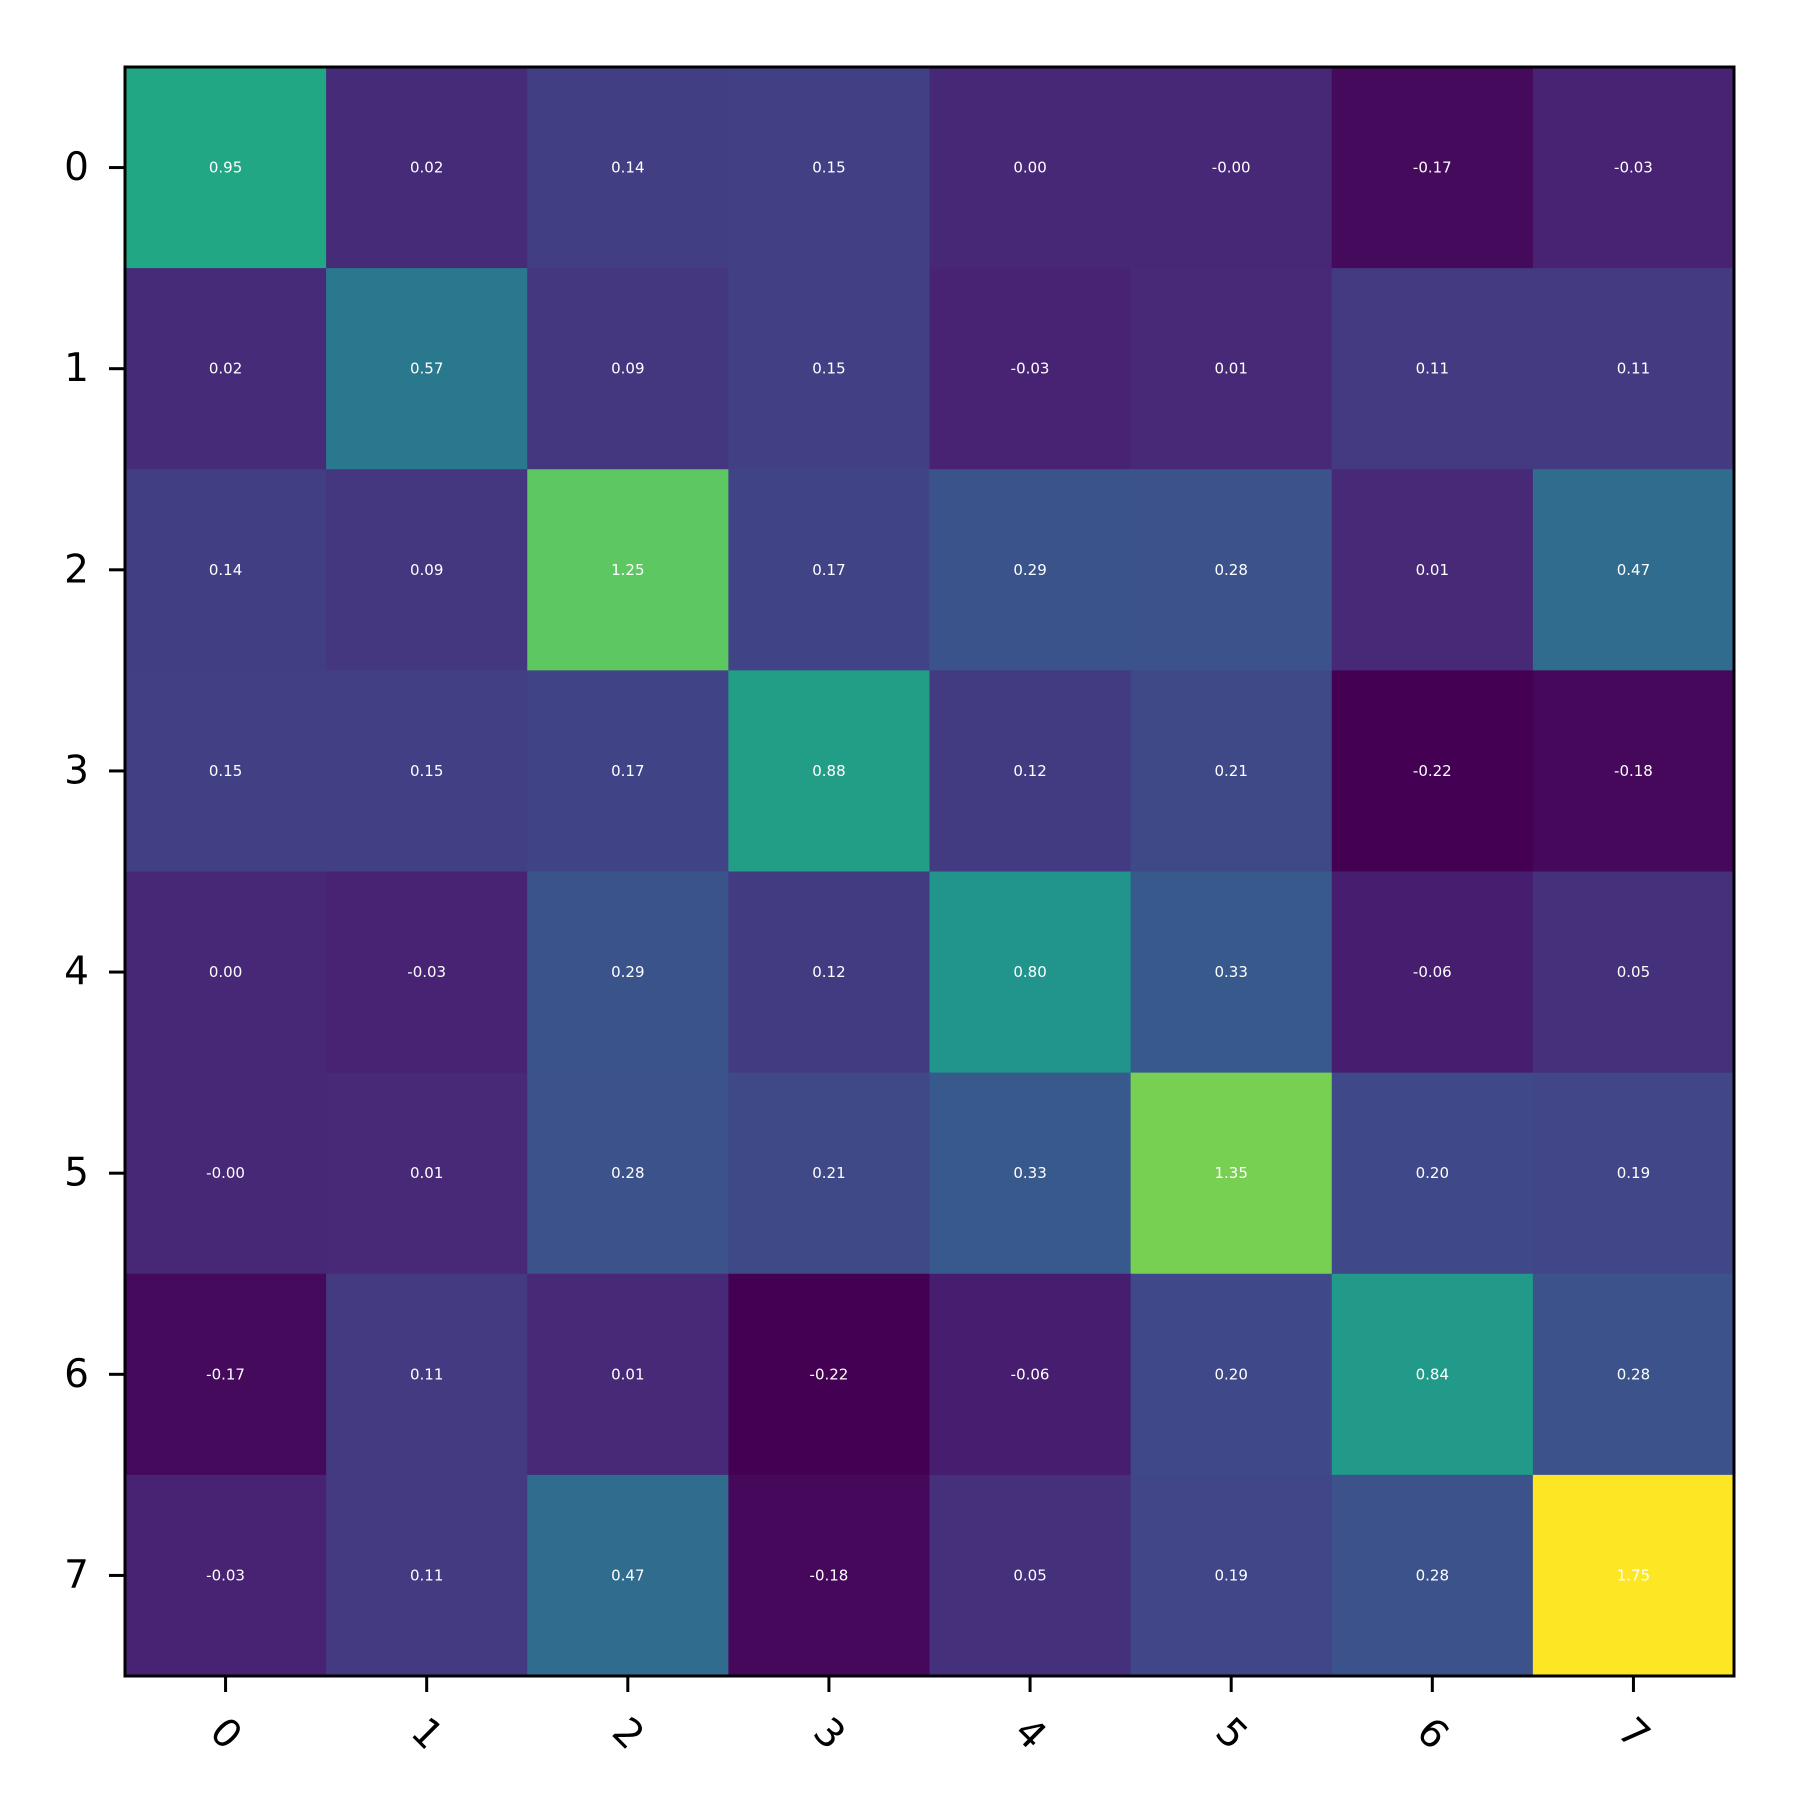 The height and width of the screenshot is (1800, 1800). What do you see at coordinates (829, 1374) in the screenshot?
I see `heatmap-cell-r6-c3` at bounding box center [829, 1374].